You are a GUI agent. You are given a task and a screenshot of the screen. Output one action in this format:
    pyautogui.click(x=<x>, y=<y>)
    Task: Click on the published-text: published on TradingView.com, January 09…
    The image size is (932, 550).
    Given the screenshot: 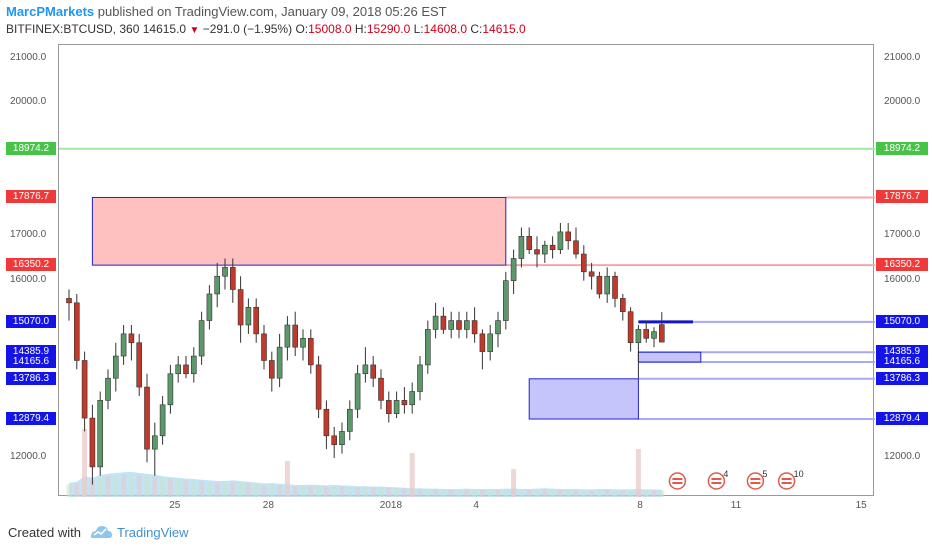 What is the action you would take?
    pyautogui.click(x=272, y=11)
    